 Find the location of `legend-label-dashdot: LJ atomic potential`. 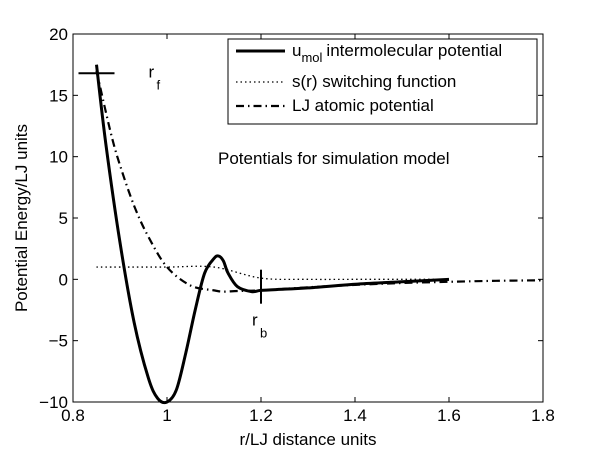

legend-label-dashdot: LJ atomic potential is located at coordinates (363, 105).